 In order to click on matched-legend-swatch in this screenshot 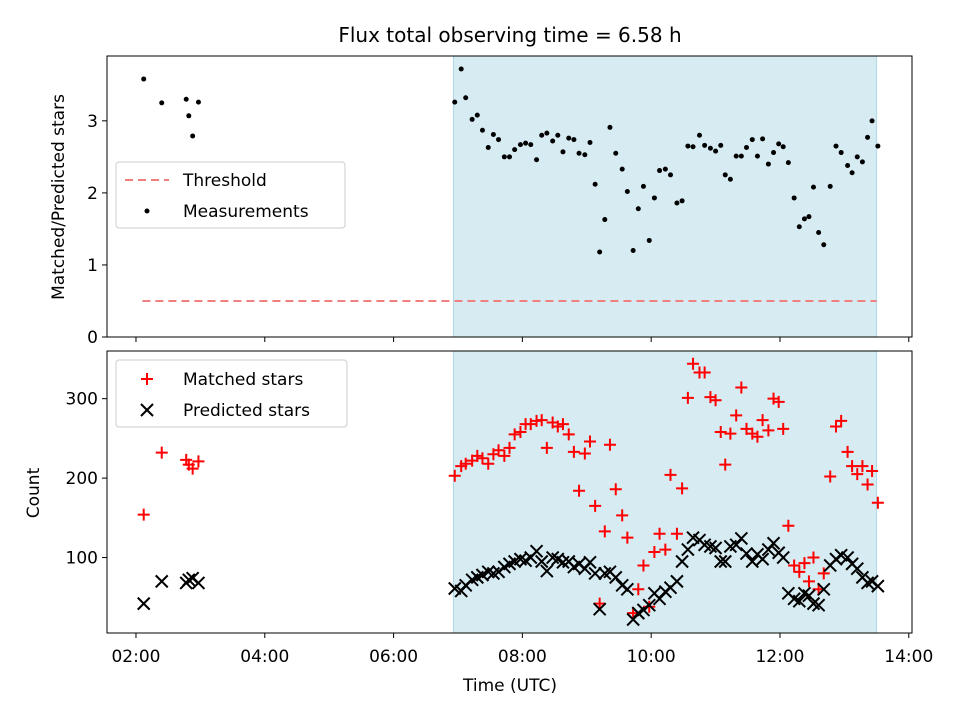, I will do `click(147, 379)`.